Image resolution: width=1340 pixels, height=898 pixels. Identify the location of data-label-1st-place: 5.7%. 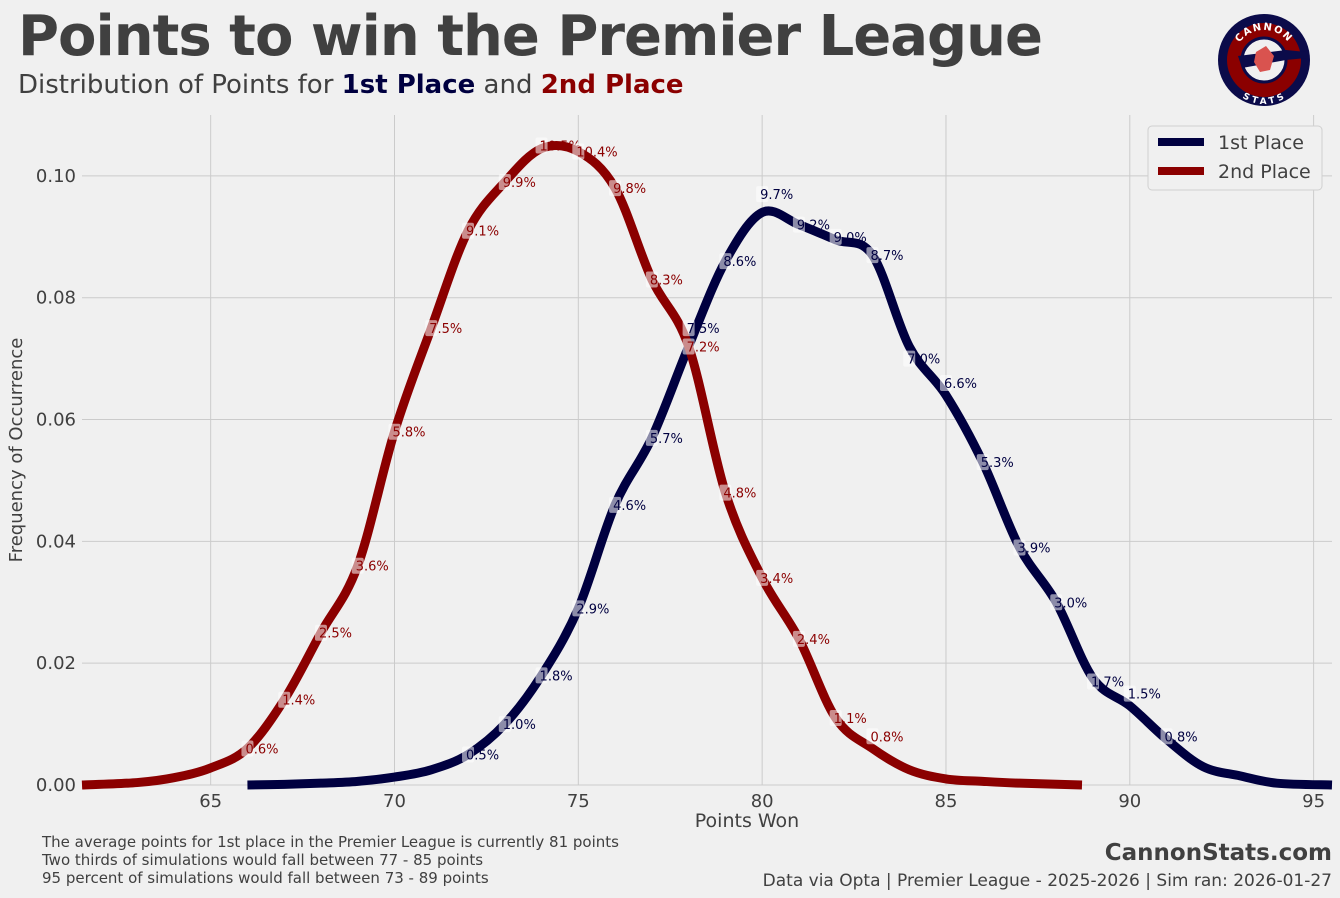
(666, 439).